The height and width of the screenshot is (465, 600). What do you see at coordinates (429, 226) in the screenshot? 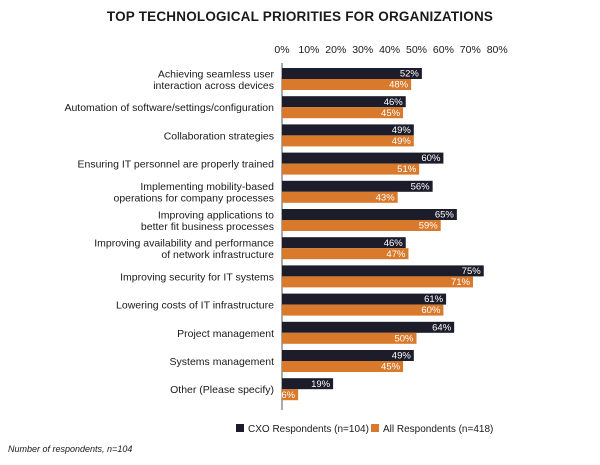
I see `data-label: 59%` at bounding box center [429, 226].